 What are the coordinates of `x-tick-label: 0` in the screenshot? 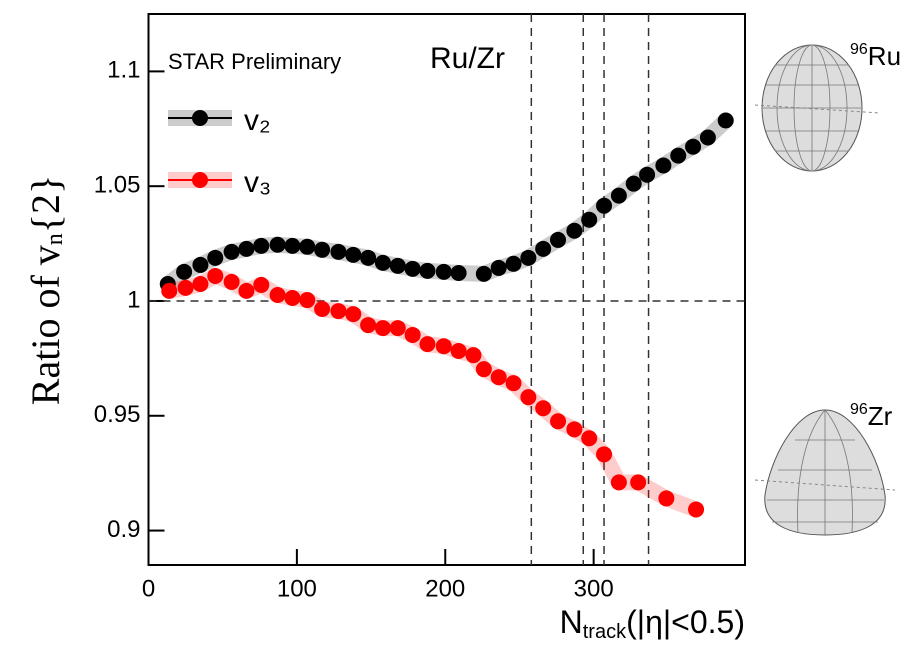 It's located at (148, 588).